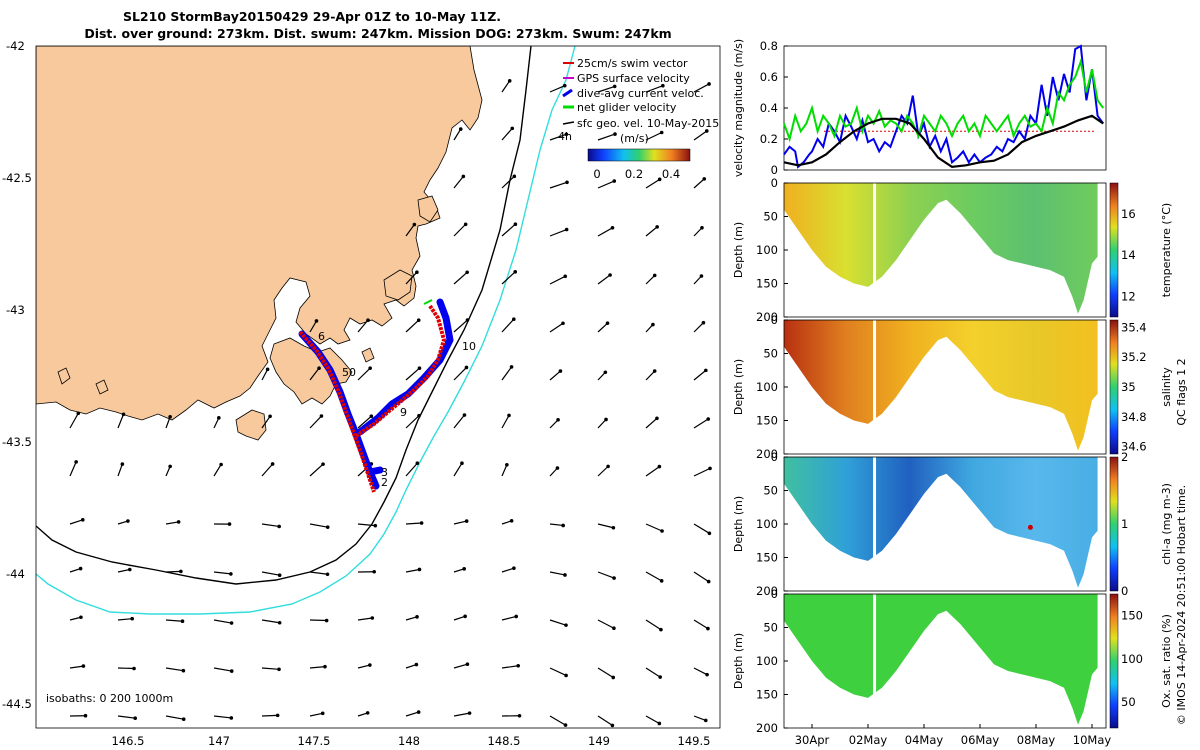 This screenshot has width=1200, height=750. I want to click on velocity-ytick-label: 0.8, so click(769, 46).